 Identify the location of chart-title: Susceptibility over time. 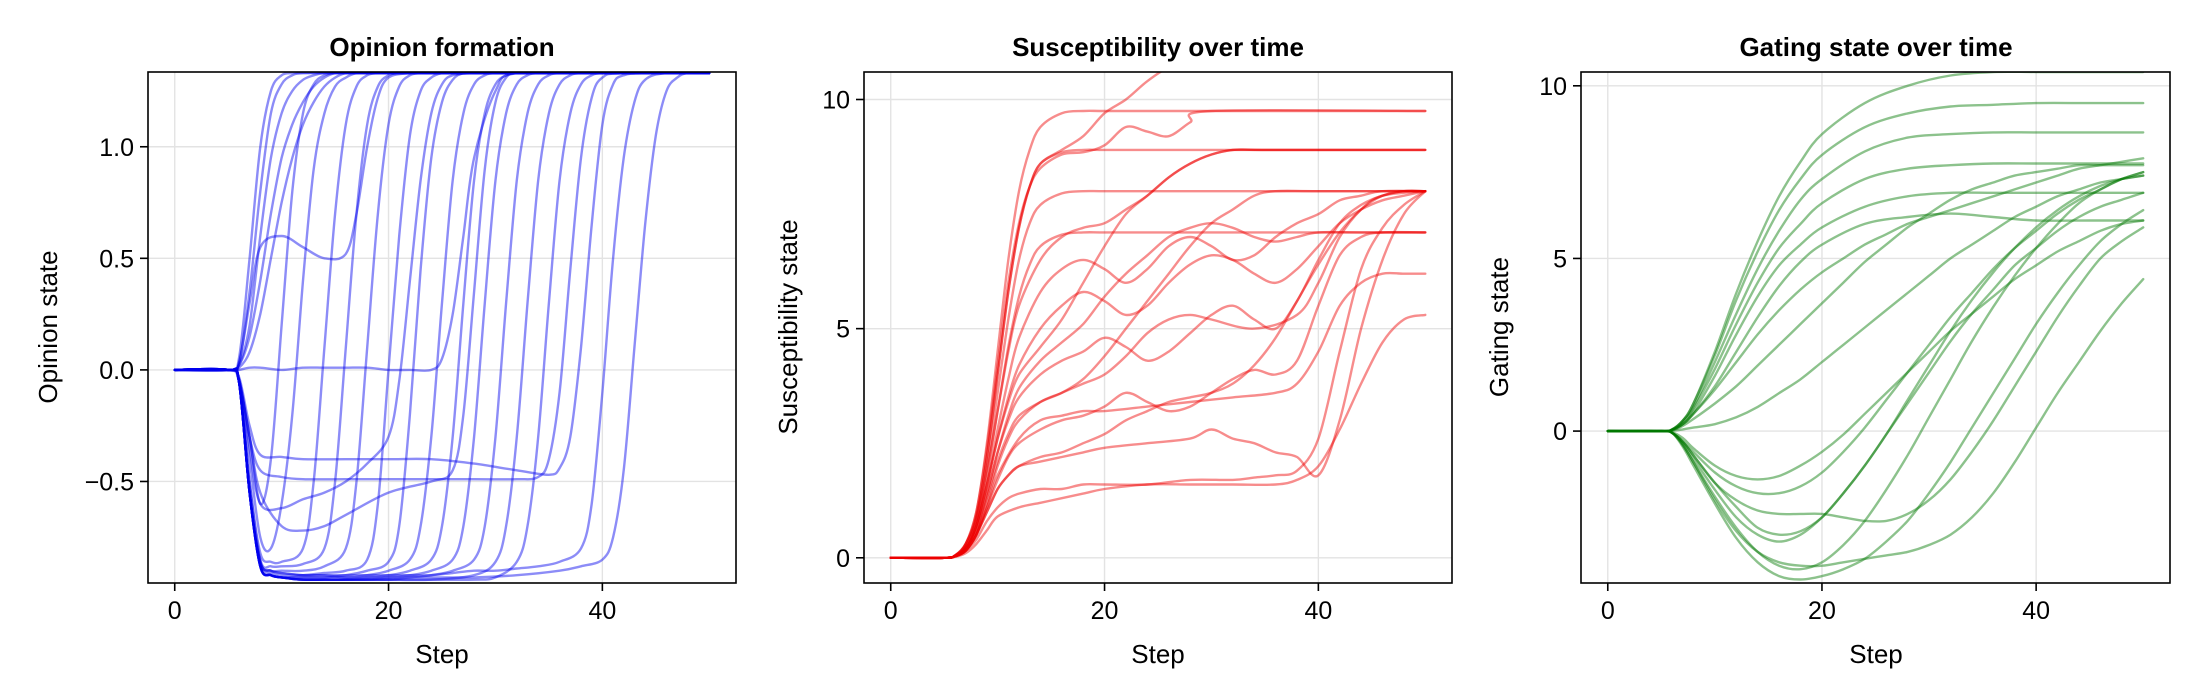
(1158, 47).